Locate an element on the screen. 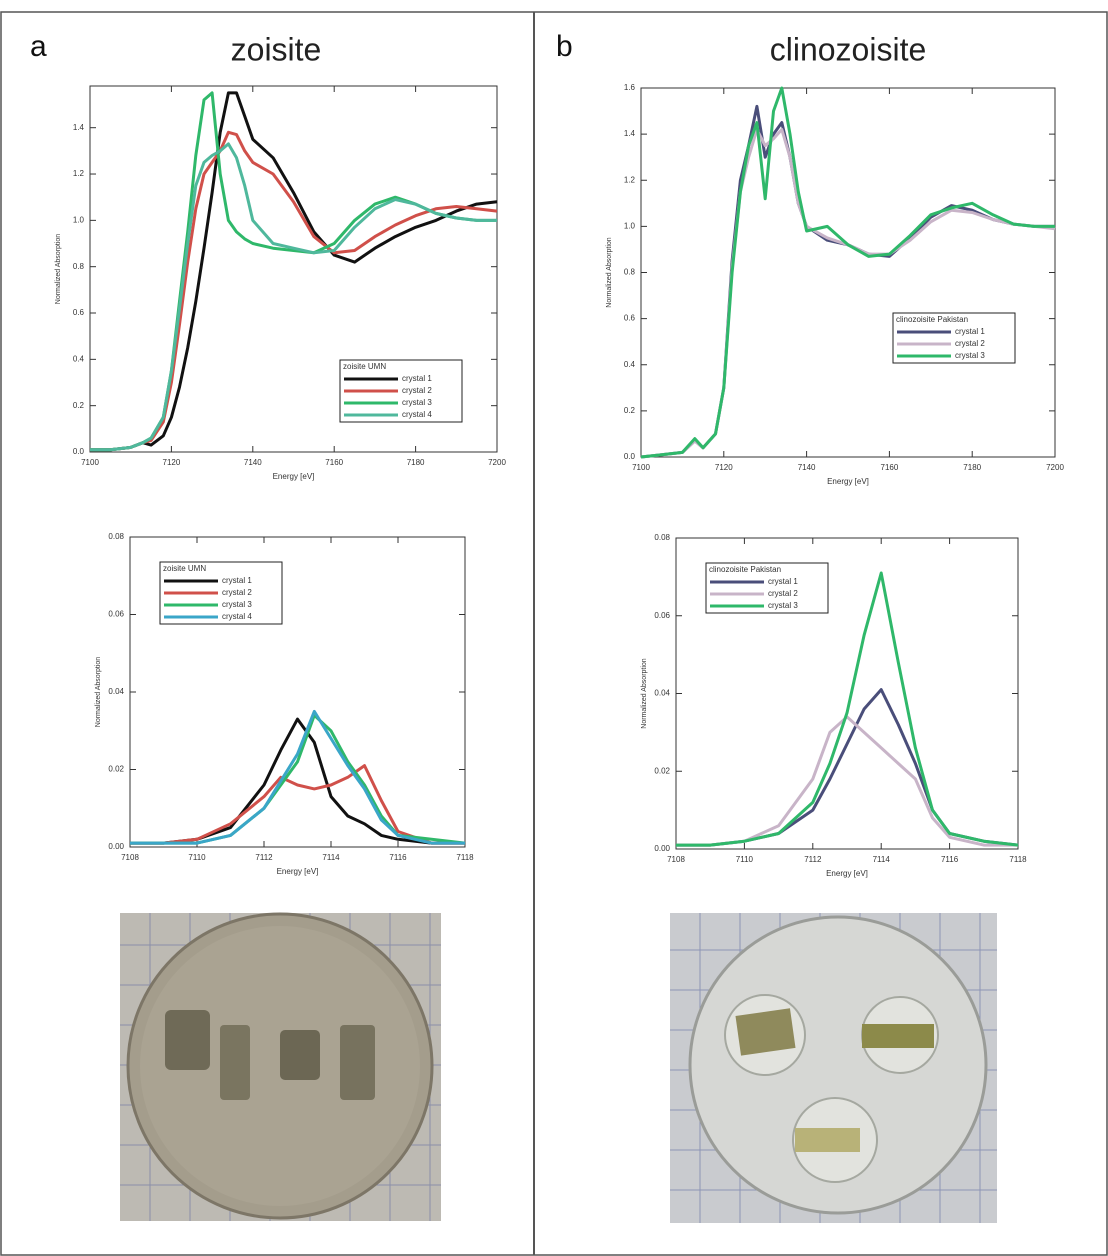 This screenshot has width=1108, height=1256. panel-title: clinozoisite is located at coordinates (848, 49).